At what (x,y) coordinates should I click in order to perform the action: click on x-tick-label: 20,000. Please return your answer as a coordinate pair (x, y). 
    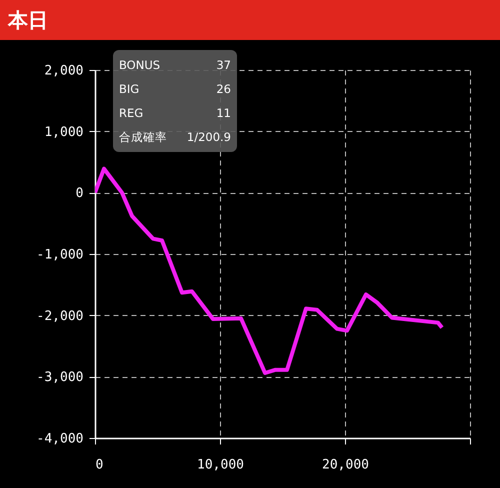
    Looking at the image, I should click on (345, 465).